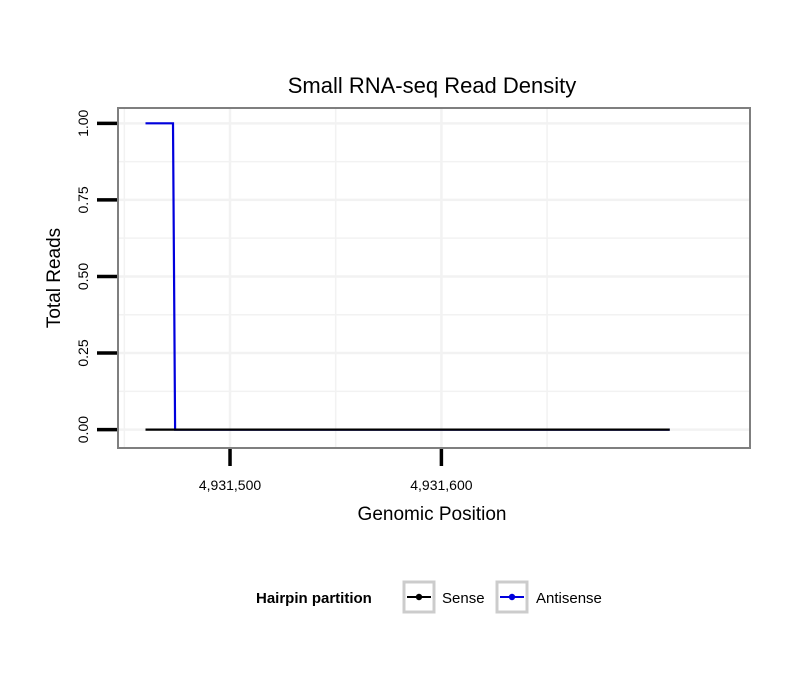  What do you see at coordinates (512, 597) in the screenshot?
I see `legend-point-antisense` at bounding box center [512, 597].